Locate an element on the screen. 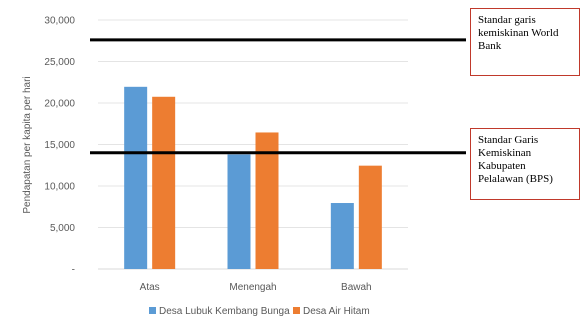 The height and width of the screenshot is (324, 587). bps-note-line: Pelalawan (BPS) is located at coordinates (515, 179).